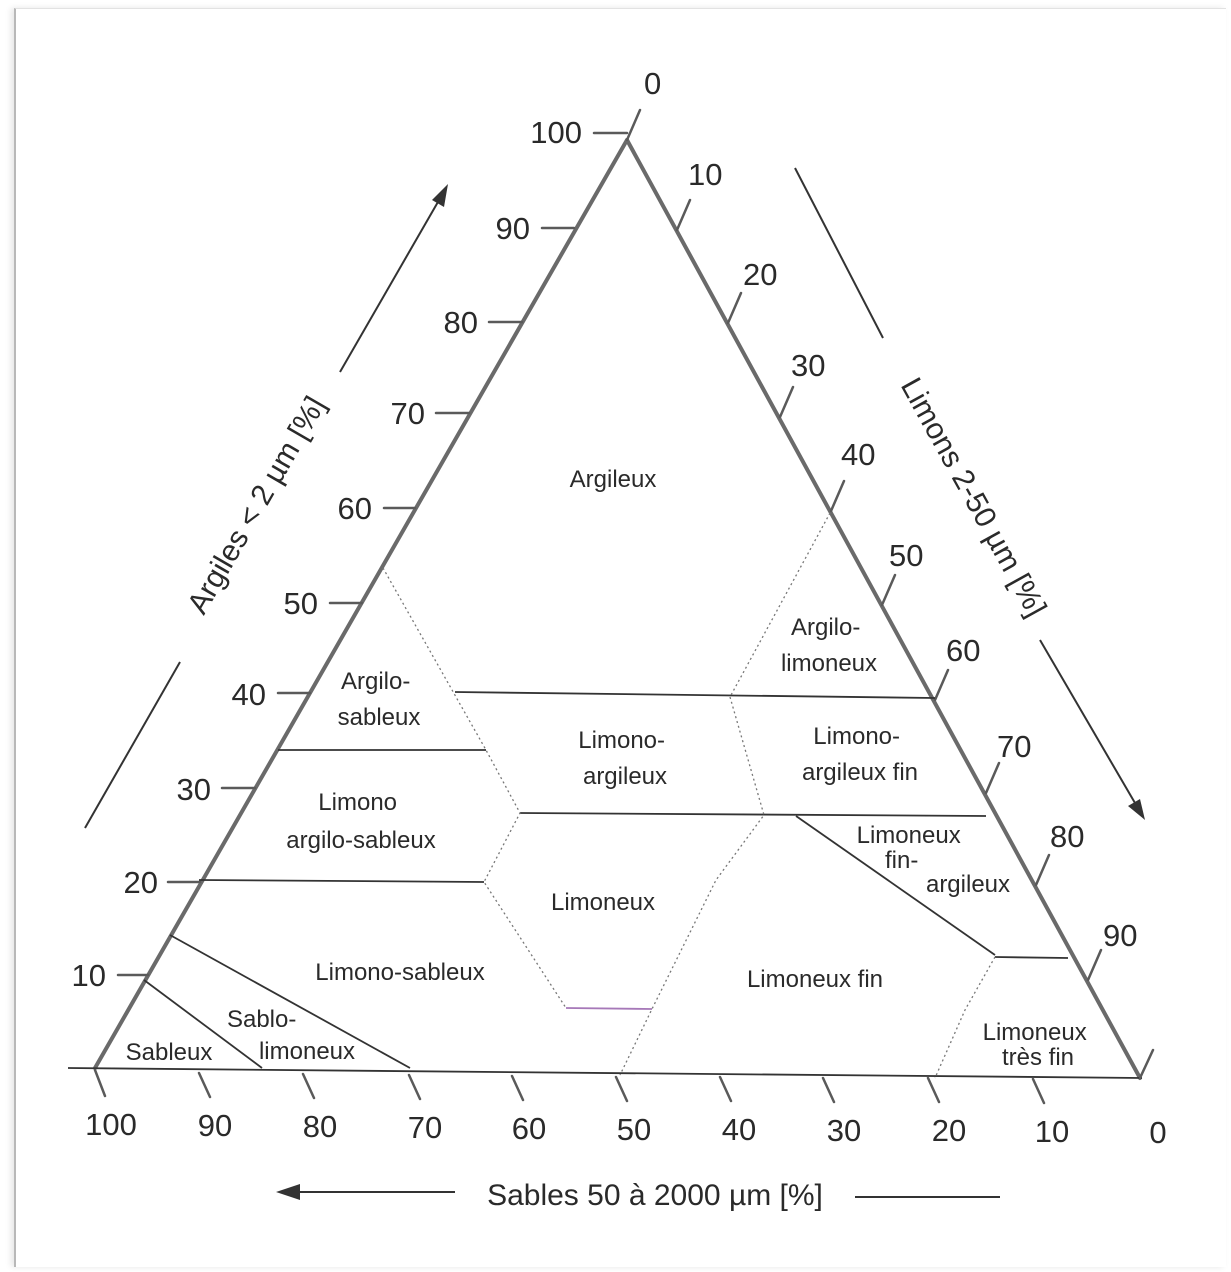 The height and width of the screenshot is (1272, 1231). I want to click on boundary-limoneux-bottom, so click(609, 1008).